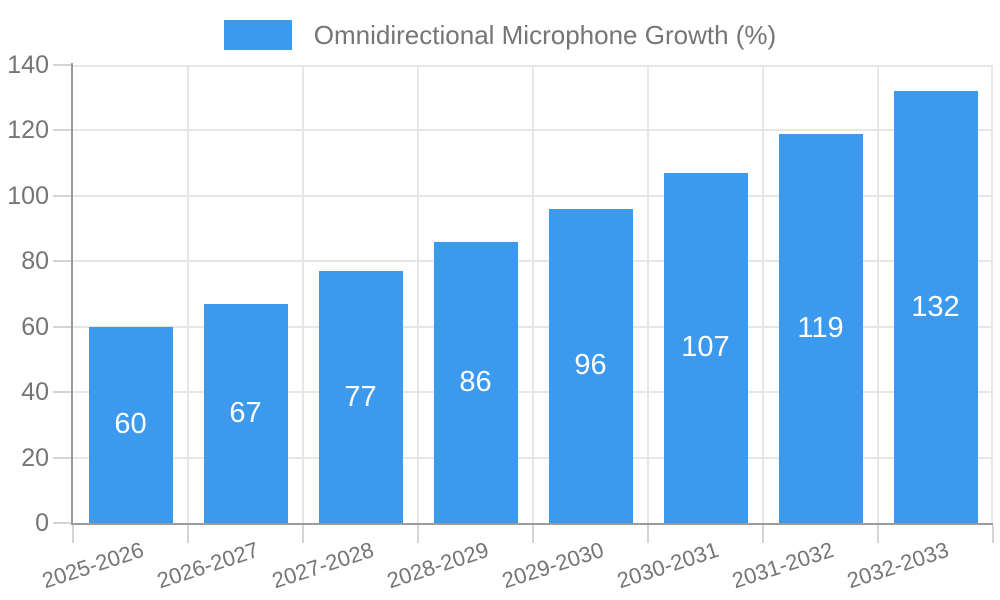 This screenshot has height=600, width=1000. Describe the element at coordinates (28, 130) in the screenshot. I see `y-tick-label: 120` at that location.